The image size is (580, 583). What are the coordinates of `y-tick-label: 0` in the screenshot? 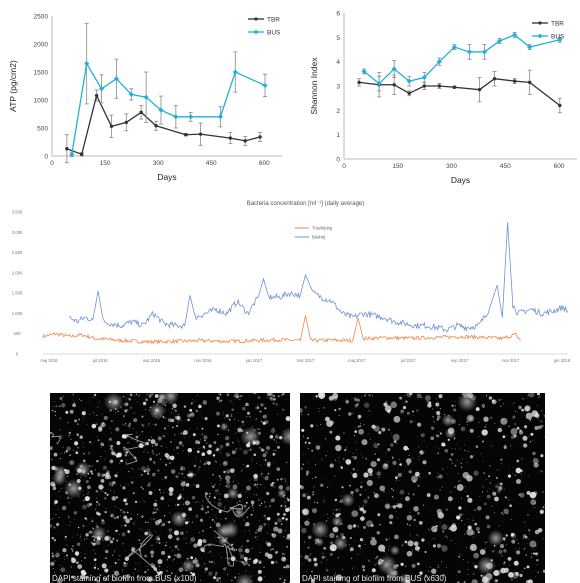 It's located at (17, 354).